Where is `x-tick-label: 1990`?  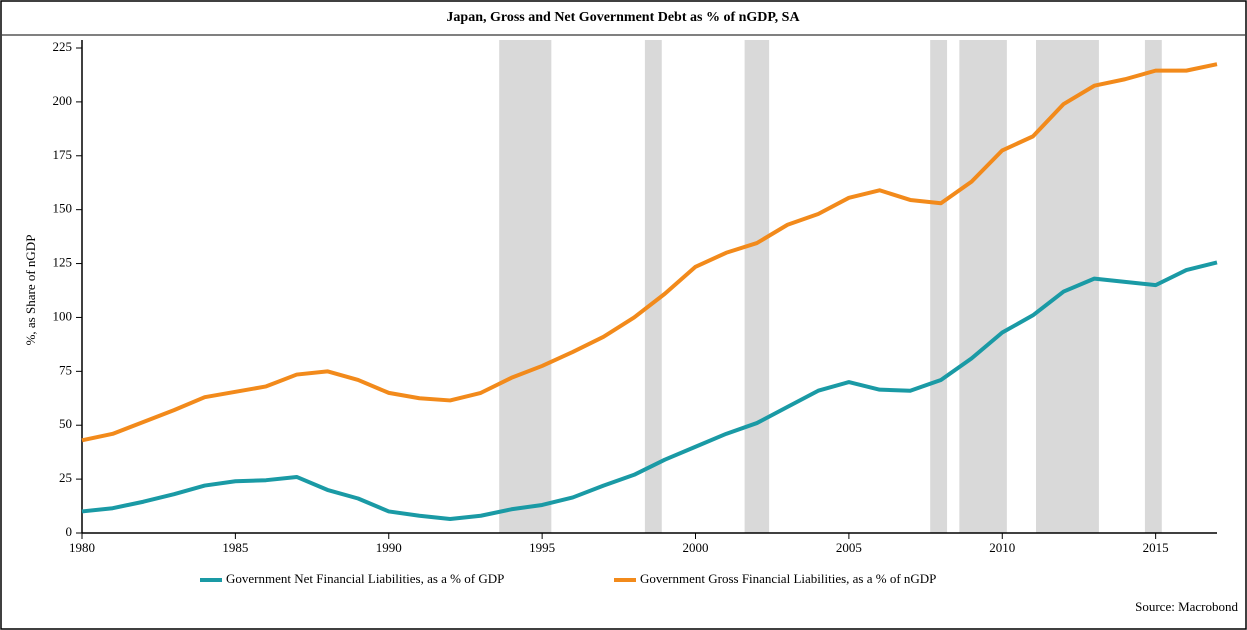
x-tick-label: 1990 is located at coordinates (389, 547).